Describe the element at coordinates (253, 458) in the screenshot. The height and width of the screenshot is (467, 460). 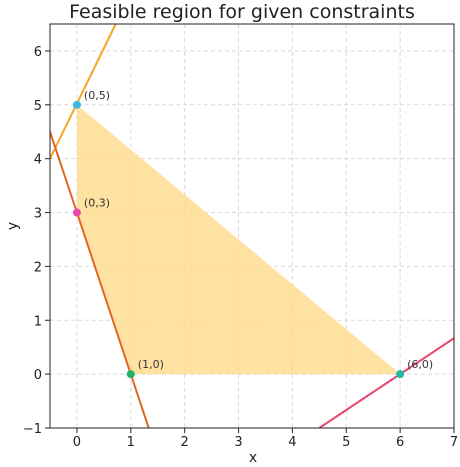
I see `x-axis-label: x` at that location.